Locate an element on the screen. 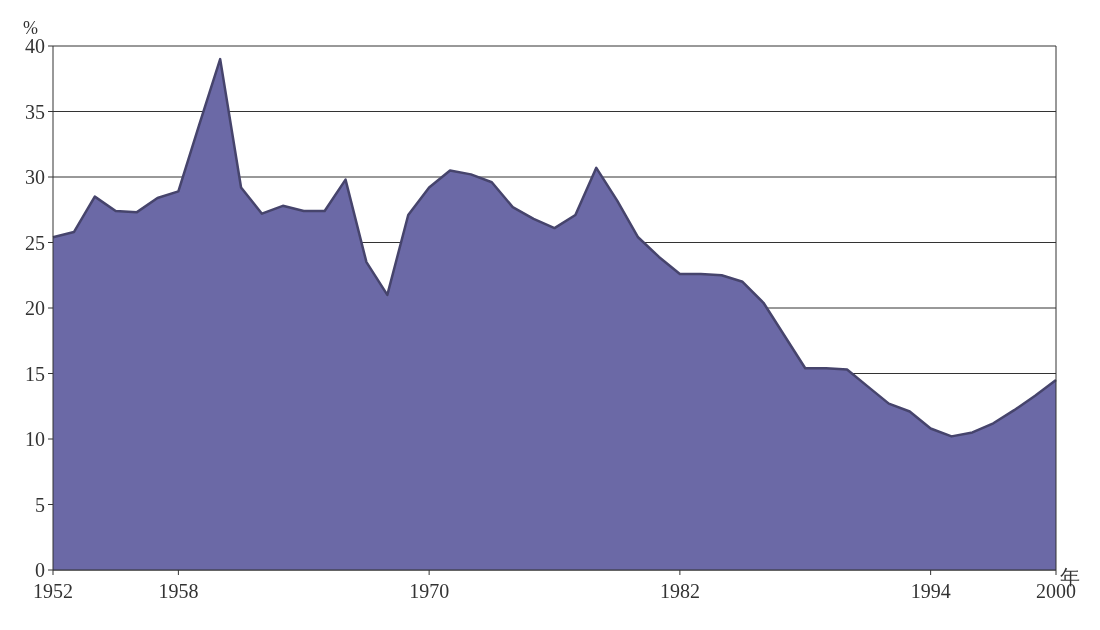  y-tick-label: 40 is located at coordinates (35, 46).